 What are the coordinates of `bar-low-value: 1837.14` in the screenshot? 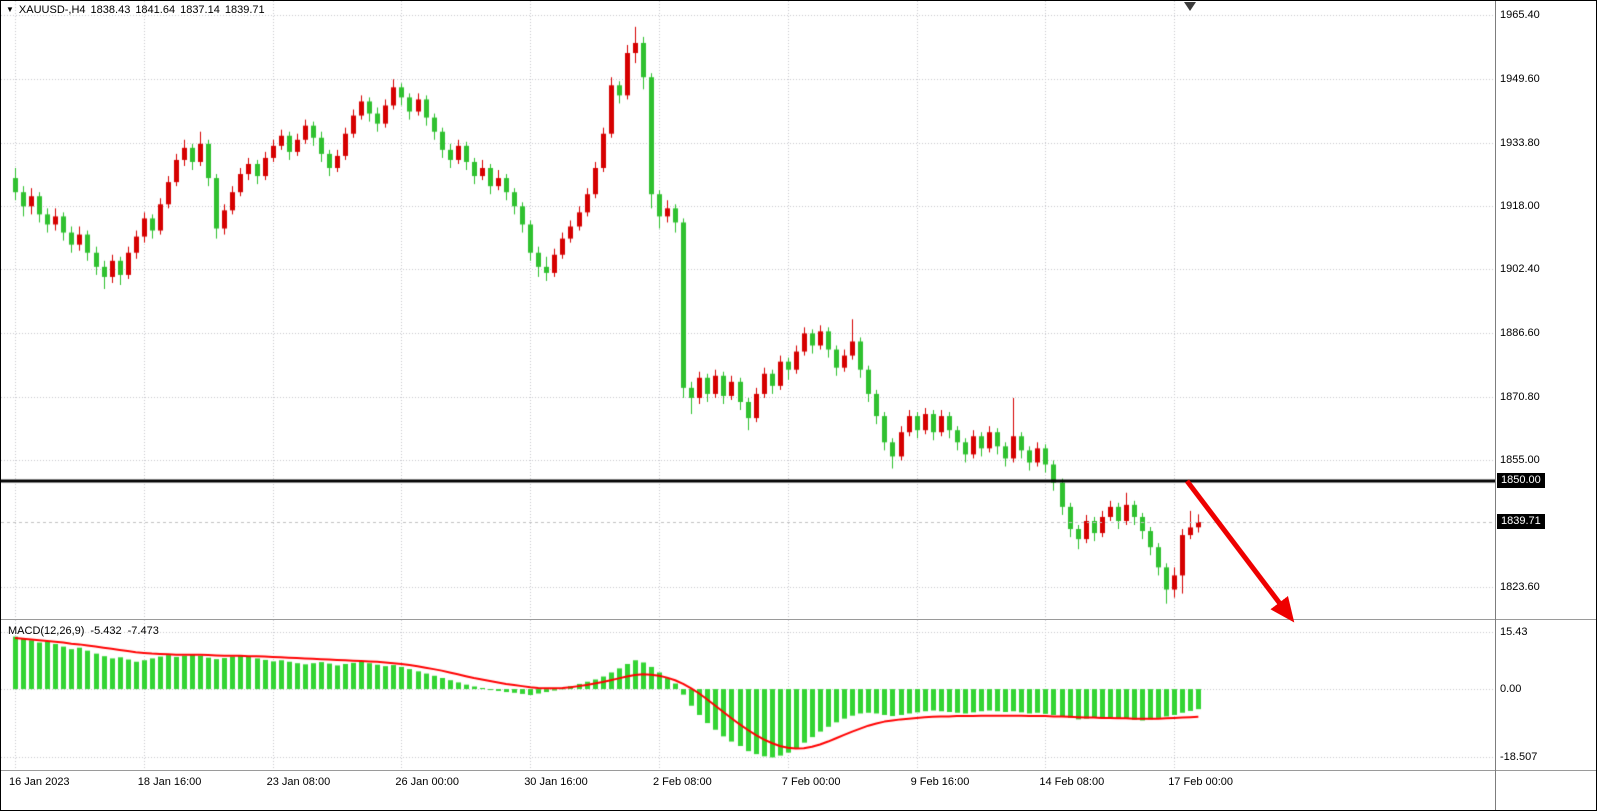 It's located at (200, 10).